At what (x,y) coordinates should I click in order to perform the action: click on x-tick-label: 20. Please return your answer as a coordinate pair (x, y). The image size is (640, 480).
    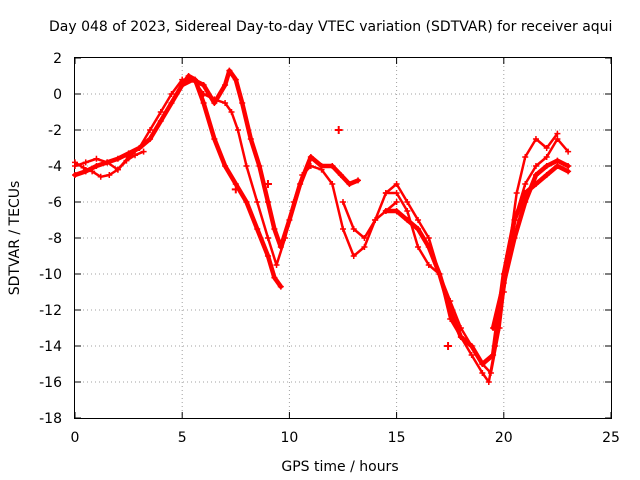
    Looking at the image, I should click on (504, 438).